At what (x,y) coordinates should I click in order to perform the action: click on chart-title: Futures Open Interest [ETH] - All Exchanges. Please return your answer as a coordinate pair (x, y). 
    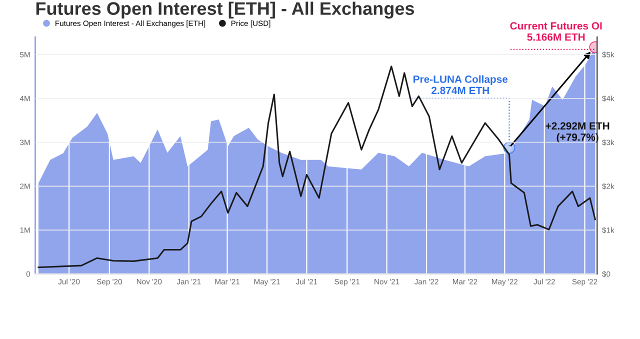
    Looking at the image, I should click on (225, 10).